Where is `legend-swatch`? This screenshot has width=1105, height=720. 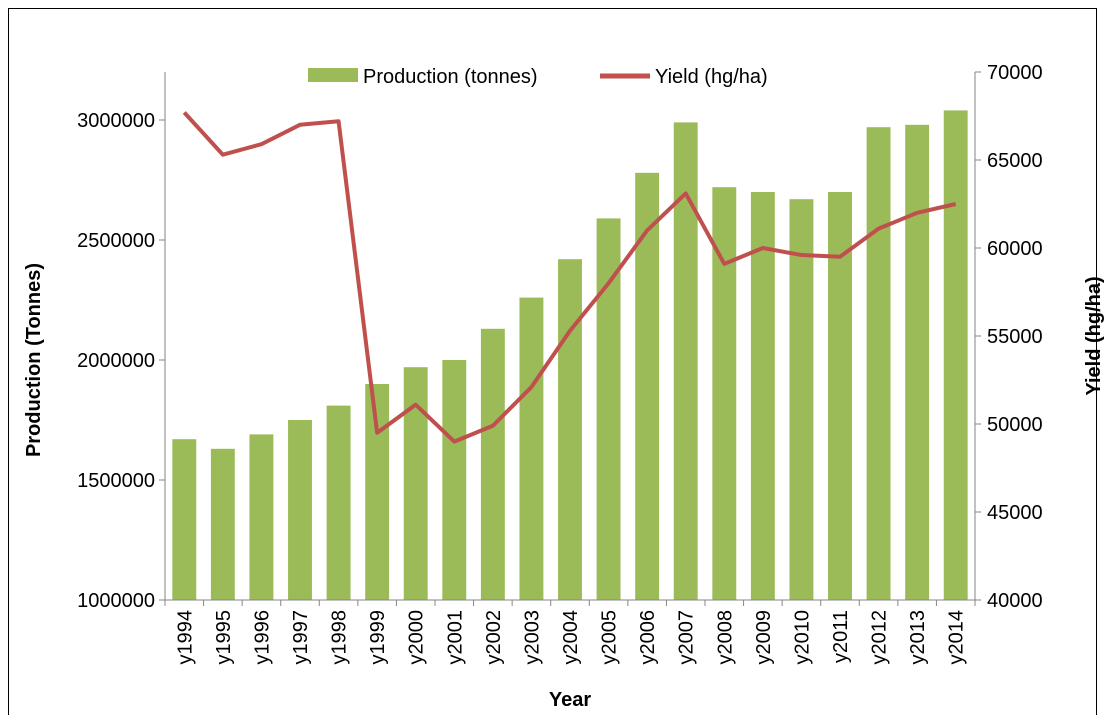 legend-swatch is located at coordinates (333, 75).